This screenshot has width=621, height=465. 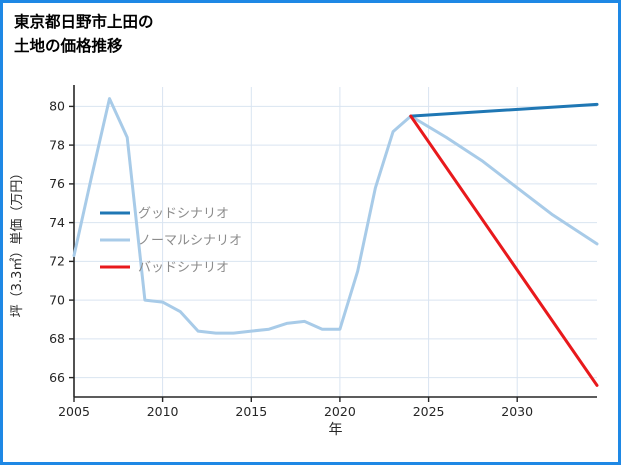 What do you see at coordinates (57, 377) in the screenshot?
I see `y-tick-label: 66` at bounding box center [57, 377].